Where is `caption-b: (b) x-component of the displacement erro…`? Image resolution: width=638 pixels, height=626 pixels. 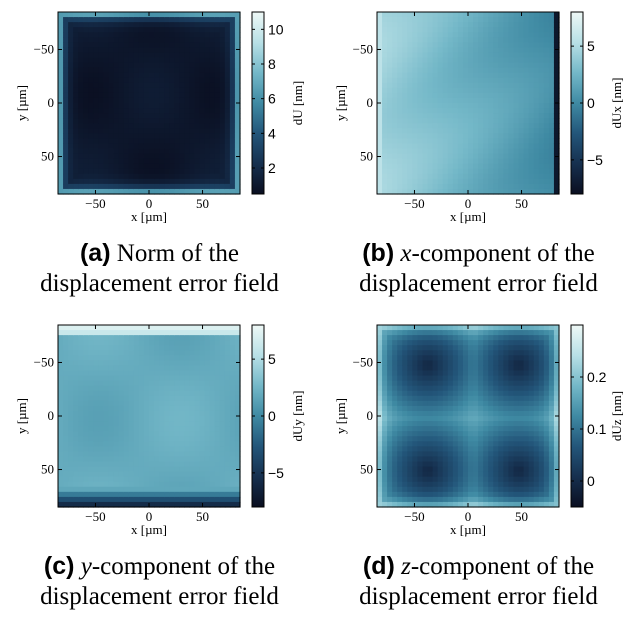
caption-b: (b) x-component of the displacement erro… is located at coordinates (478, 268).